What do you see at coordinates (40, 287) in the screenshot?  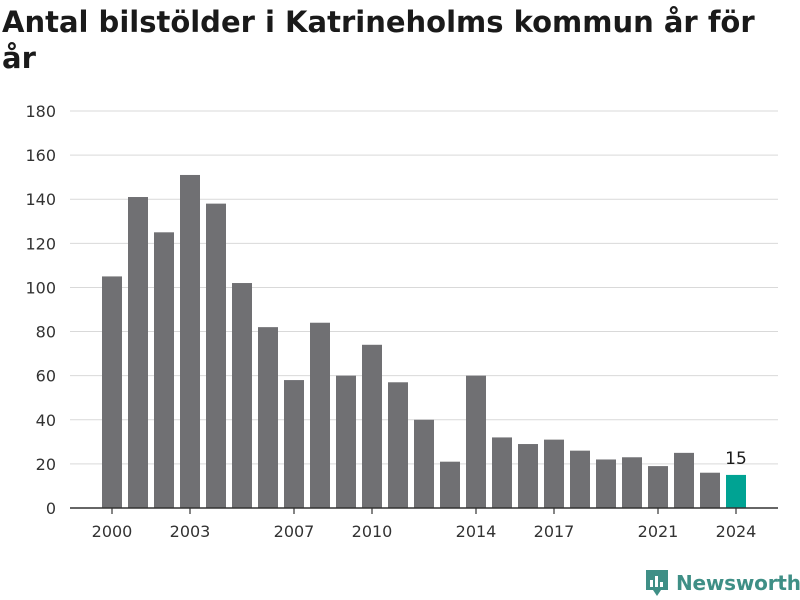 I see `y-tick-label: 100` at bounding box center [40, 287].